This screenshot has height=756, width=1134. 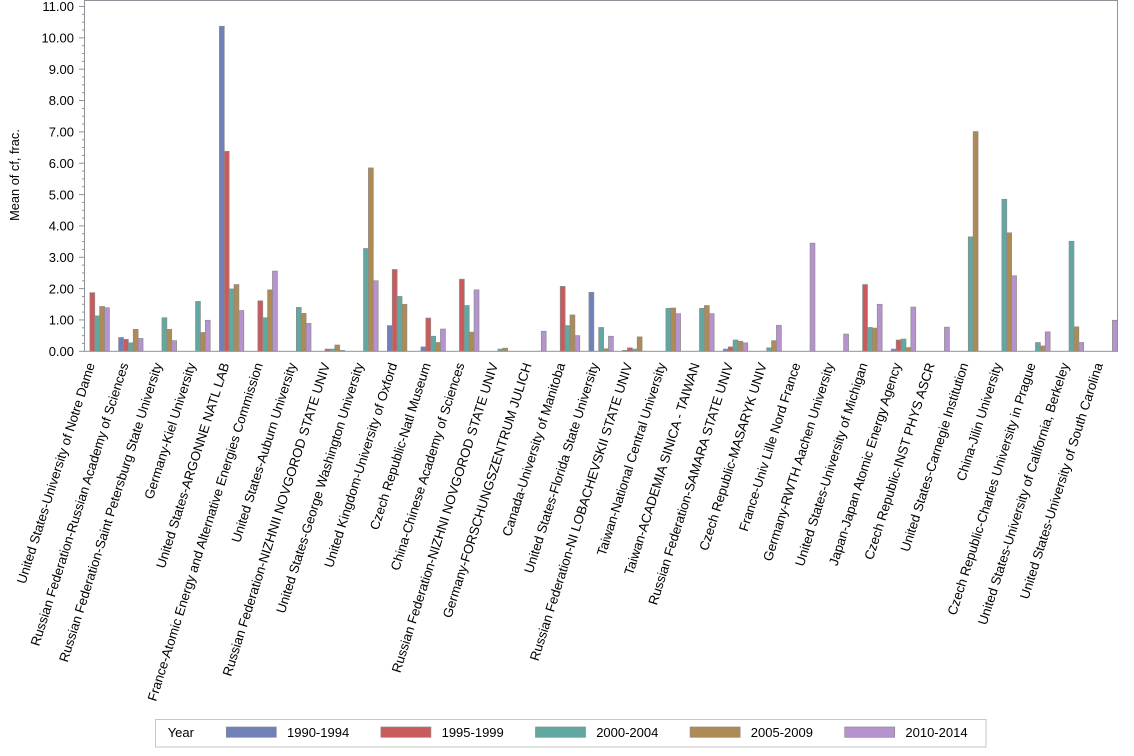 What do you see at coordinates (61, 69) in the screenshot?
I see `svg-text: 9.00` at bounding box center [61, 69].